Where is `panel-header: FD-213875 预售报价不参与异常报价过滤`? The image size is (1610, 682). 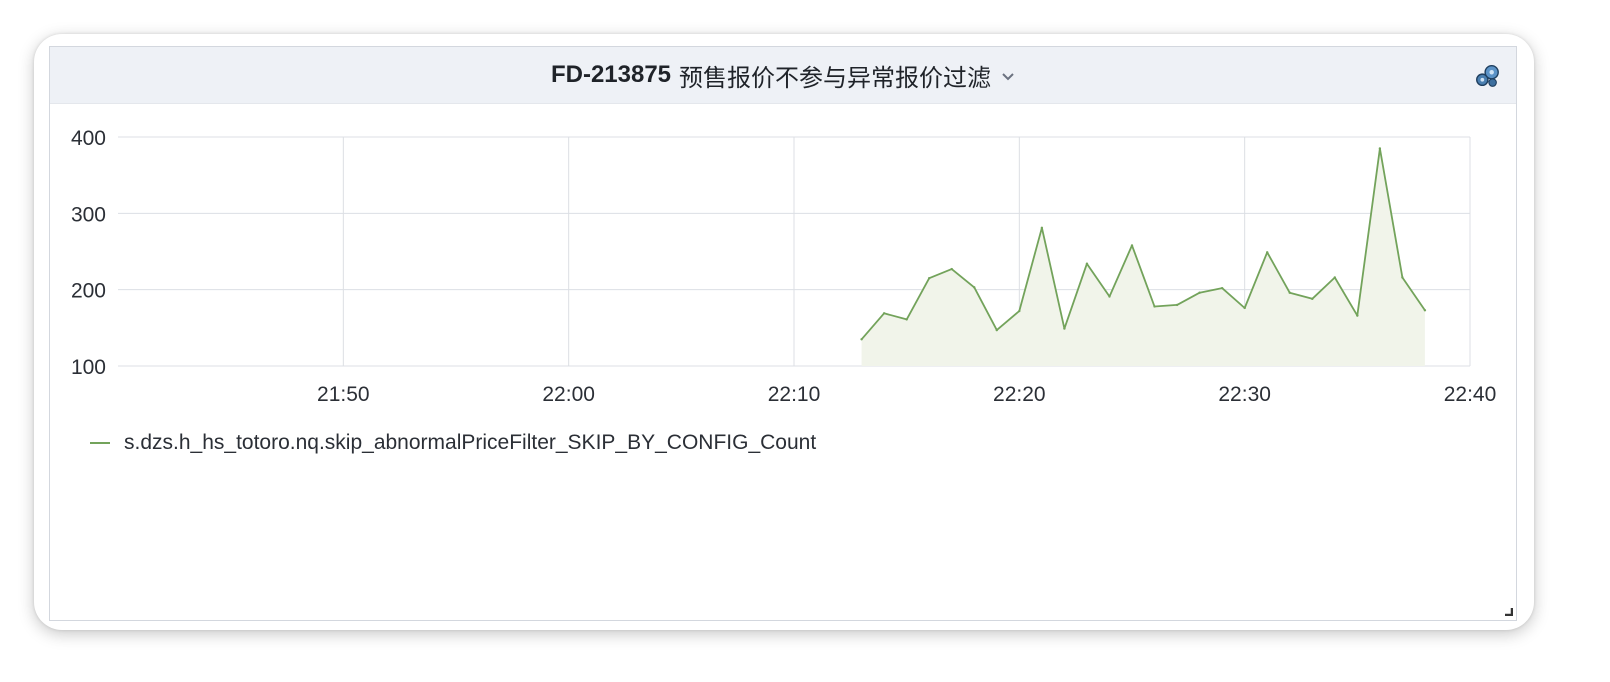 panel-header: FD-213875 预售报价不参与异常报价过滤 is located at coordinates (783, 75).